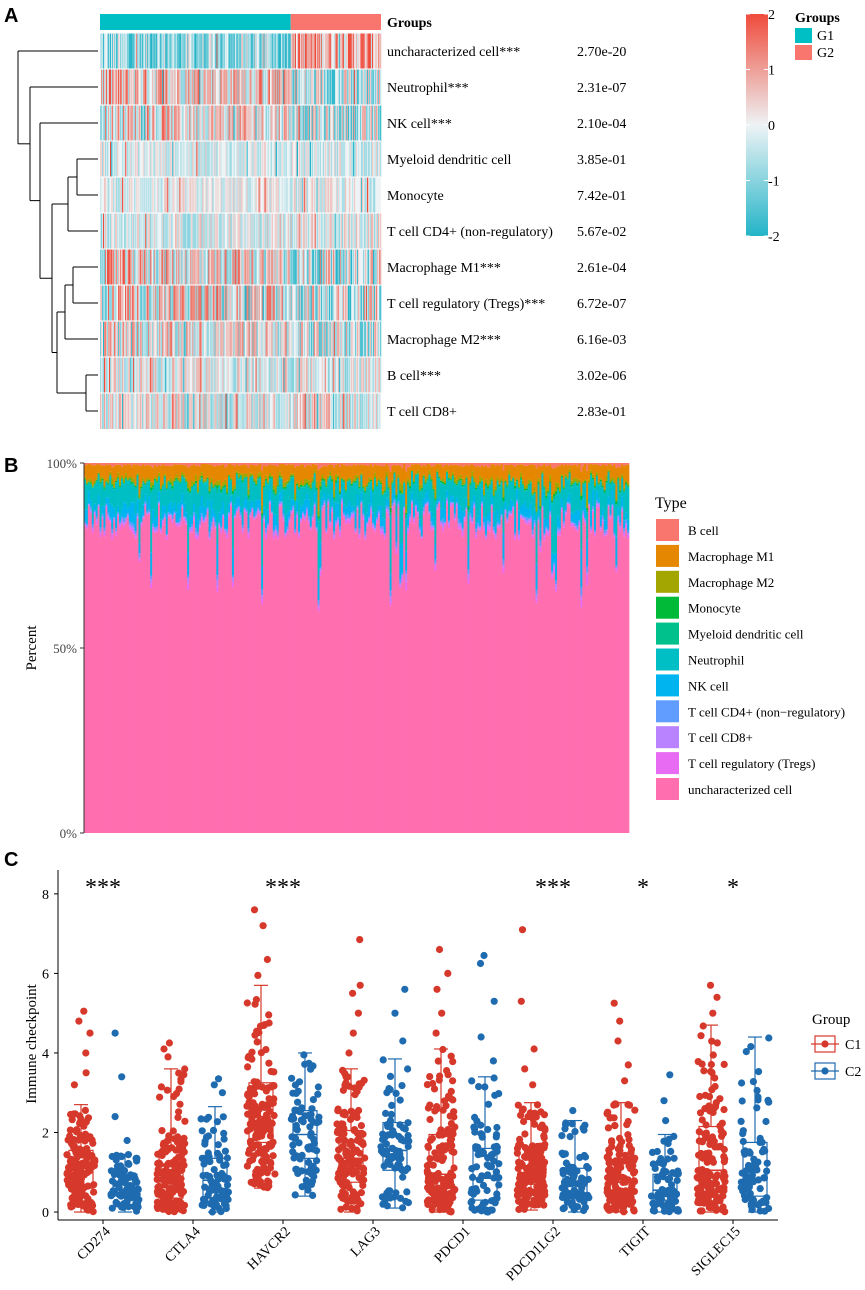  I want to click on significance-label: *, so click(643, 888).